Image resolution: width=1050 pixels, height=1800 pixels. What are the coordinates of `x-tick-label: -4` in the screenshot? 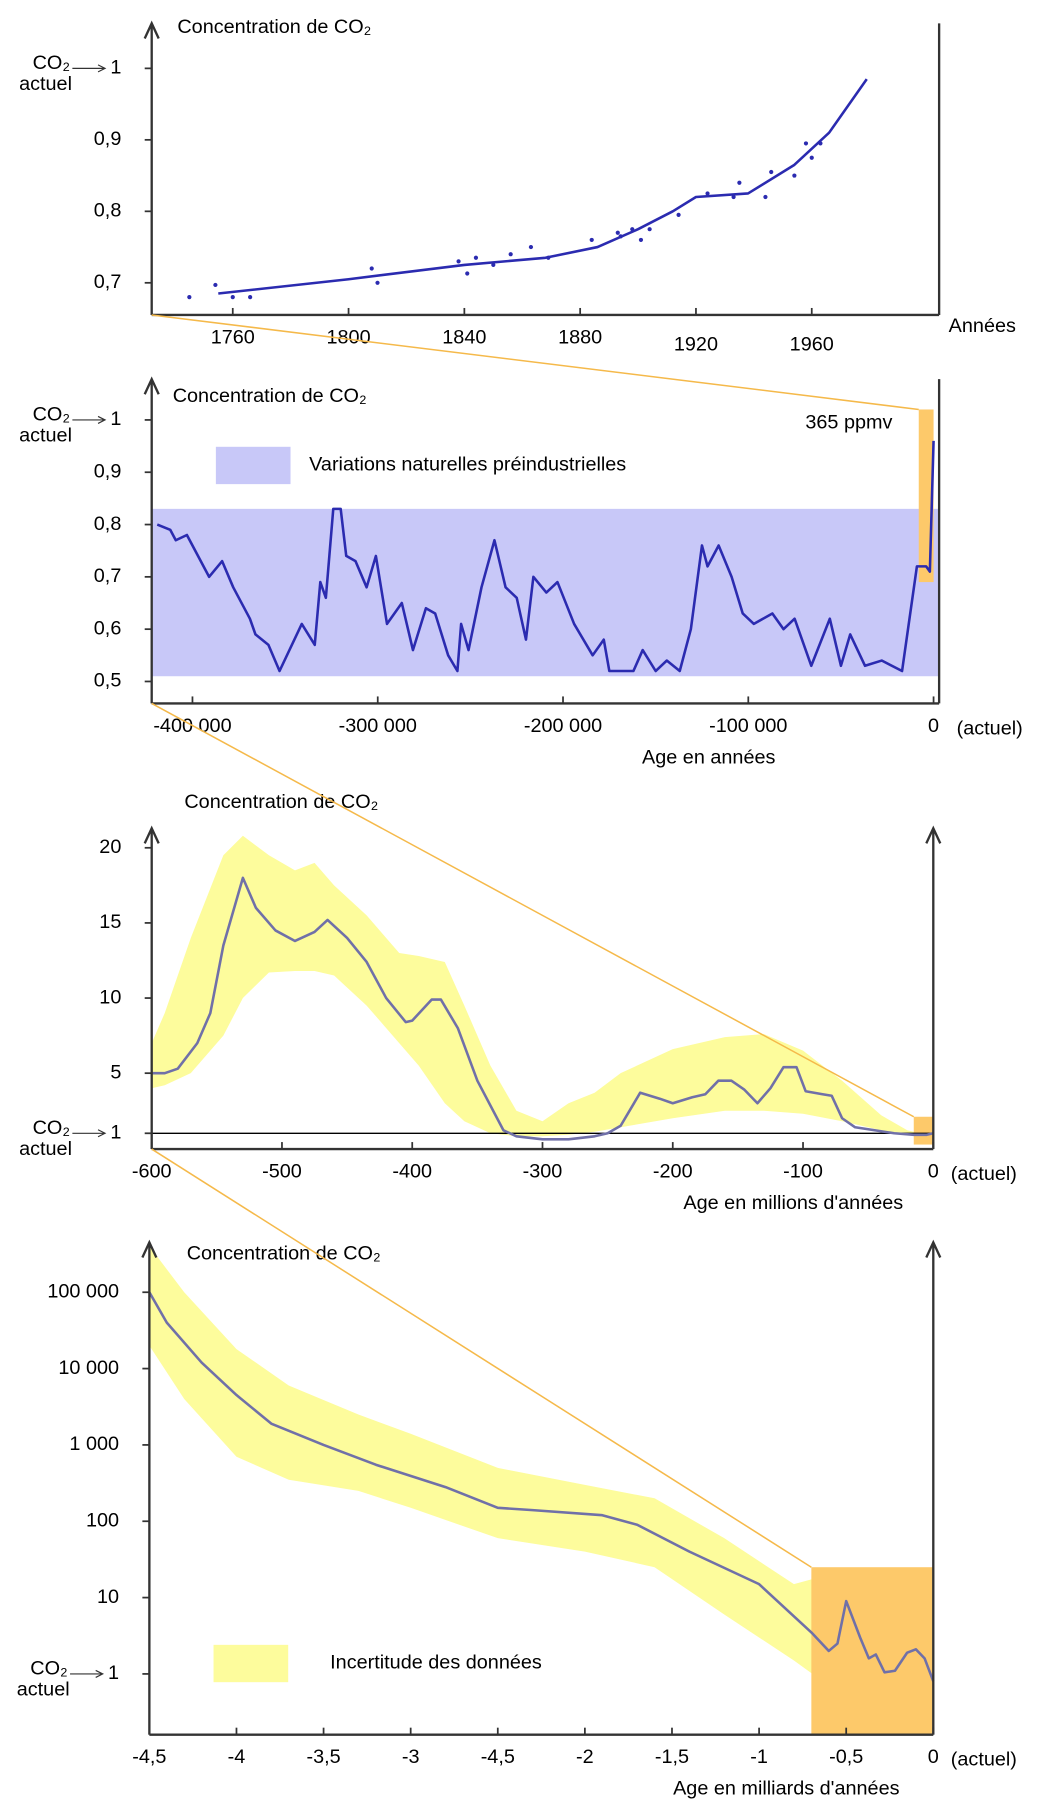 It's located at (237, 1757).